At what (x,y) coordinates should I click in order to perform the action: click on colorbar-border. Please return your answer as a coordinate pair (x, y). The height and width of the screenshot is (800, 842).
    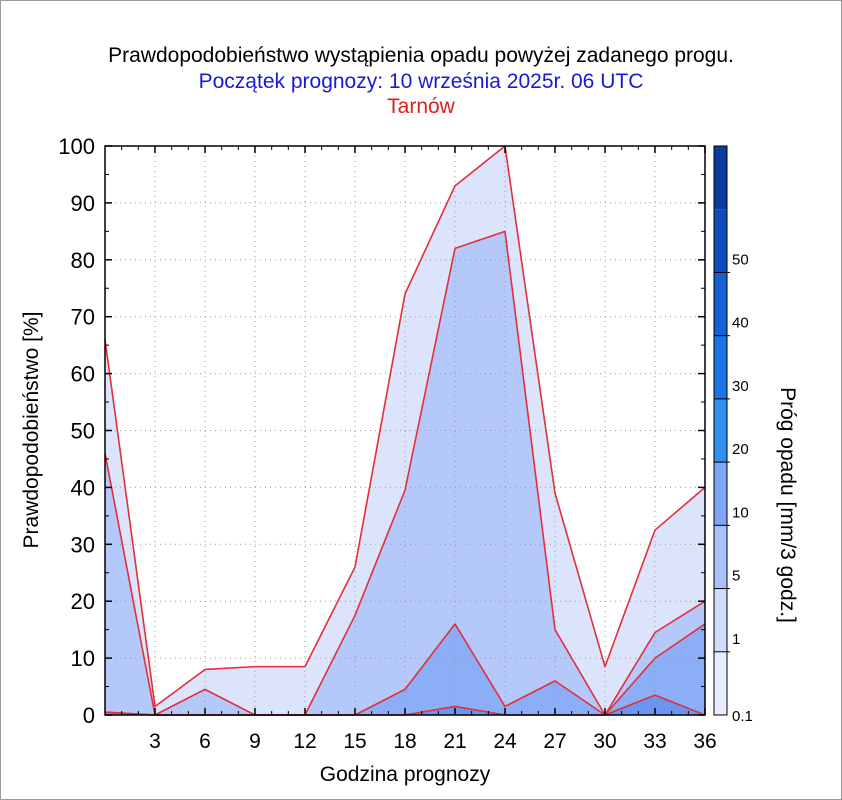
    Looking at the image, I should click on (720, 430).